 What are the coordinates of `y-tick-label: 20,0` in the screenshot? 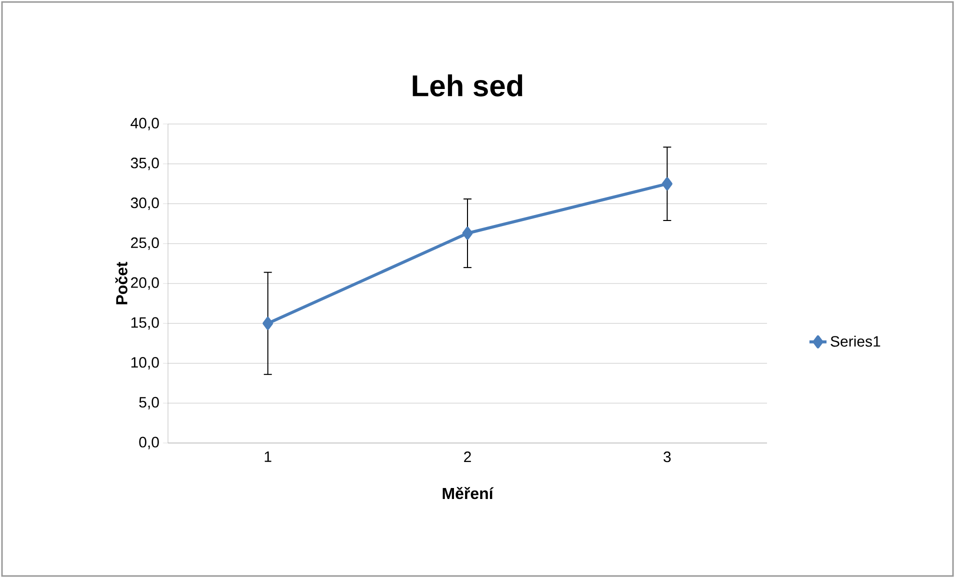 It's located at (145, 283).